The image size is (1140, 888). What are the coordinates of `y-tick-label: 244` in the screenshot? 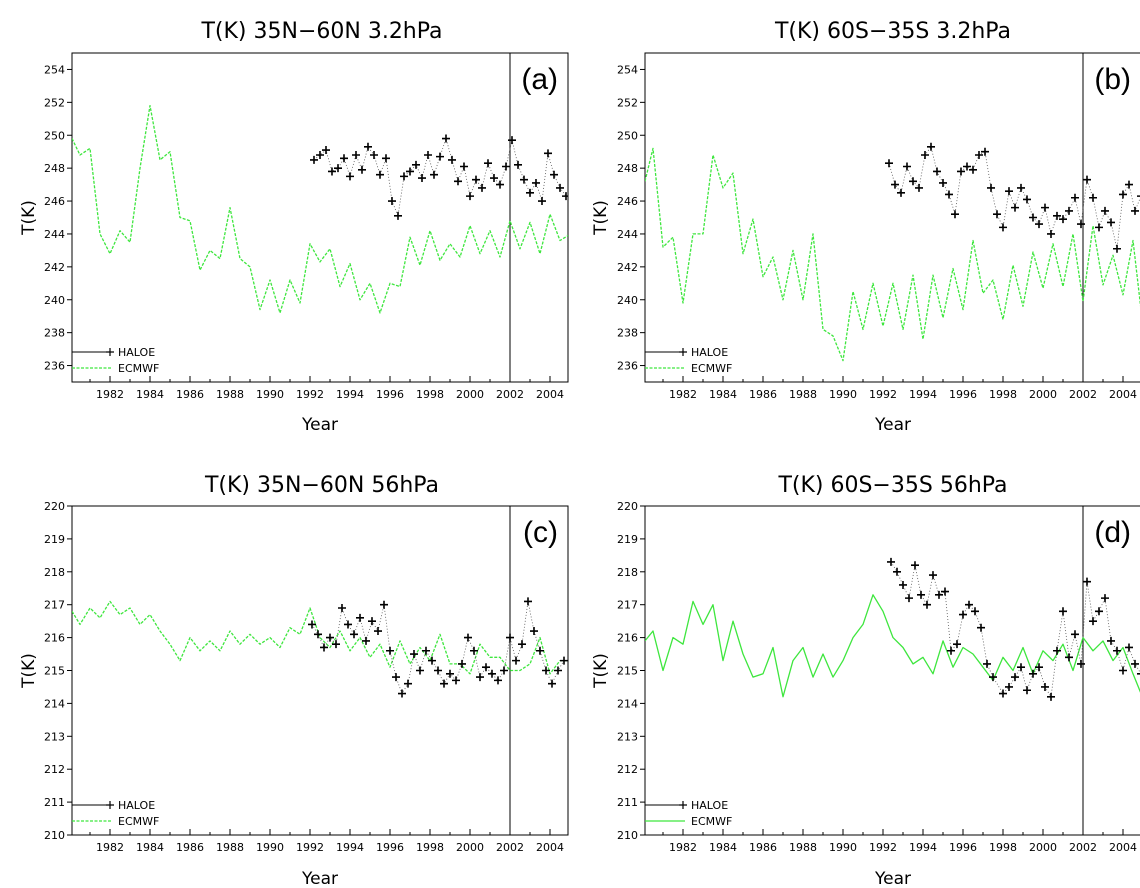 It's located at (627, 234).